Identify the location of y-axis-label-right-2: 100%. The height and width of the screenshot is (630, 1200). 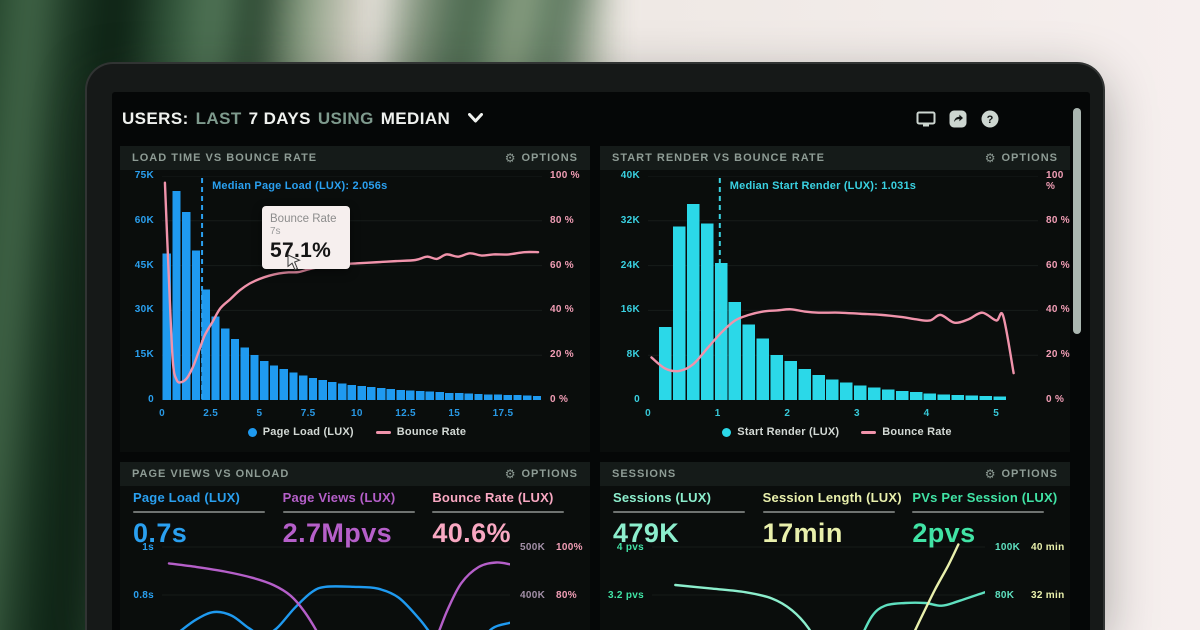
(569, 547).